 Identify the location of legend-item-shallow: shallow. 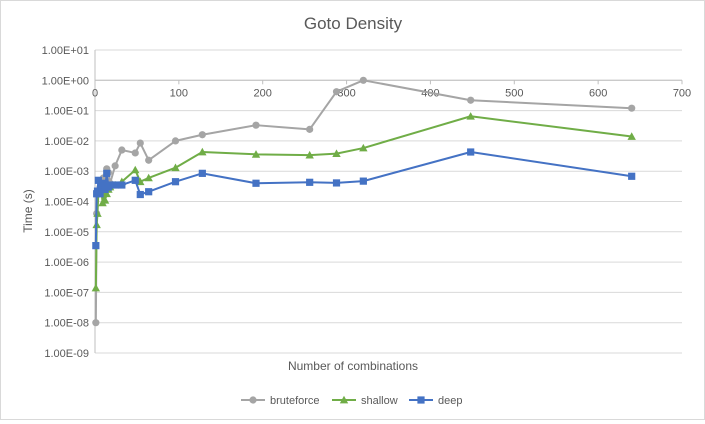
(365, 401).